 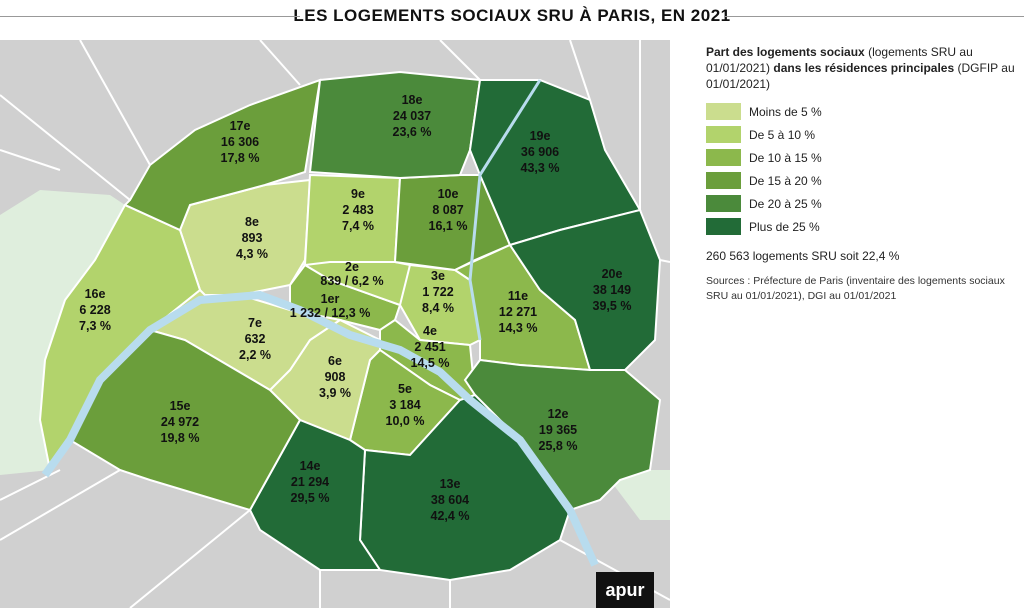 What do you see at coordinates (540, 136) in the screenshot?
I see `arrondissement-label-name: 19e` at bounding box center [540, 136].